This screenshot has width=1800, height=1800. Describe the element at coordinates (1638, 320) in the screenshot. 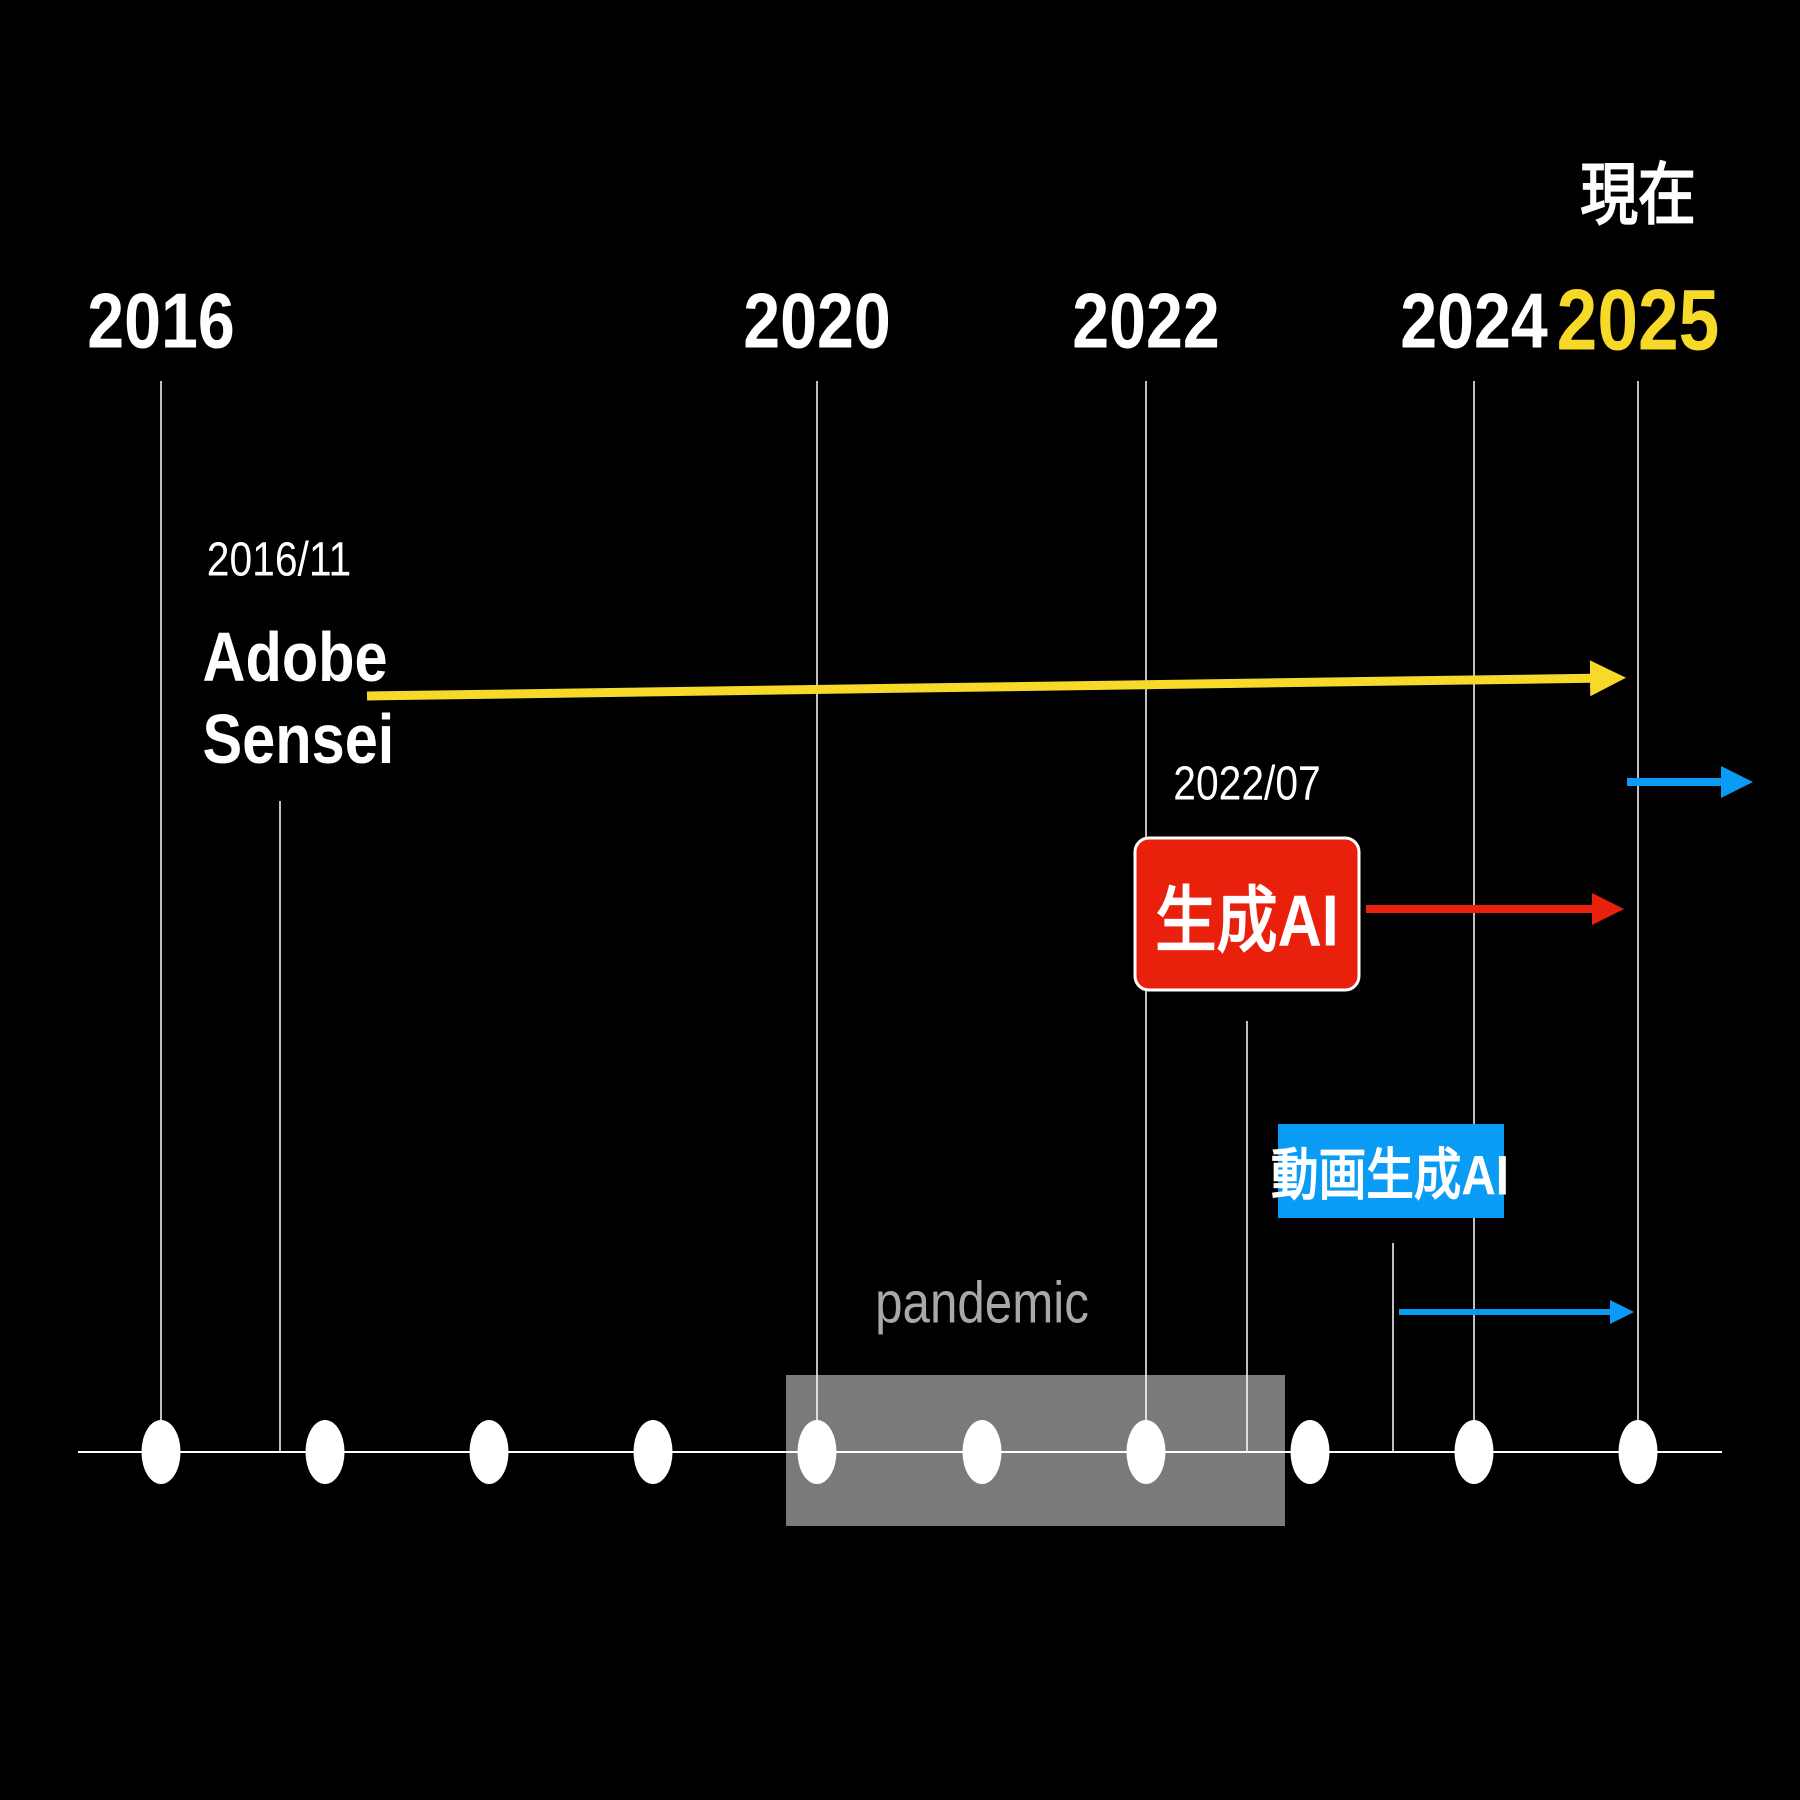

I see `current-year-label: 2025` at that location.